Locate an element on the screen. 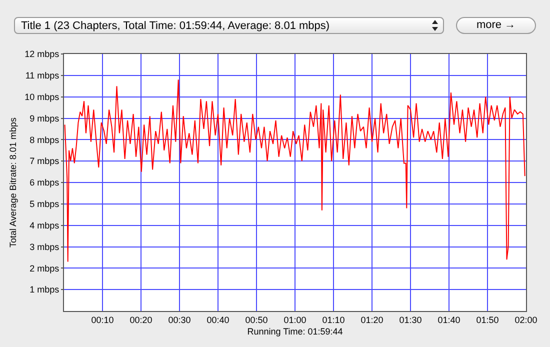 This screenshot has height=347, width=550. x-tick-label: 01:30 is located at coordinates (410, 319).